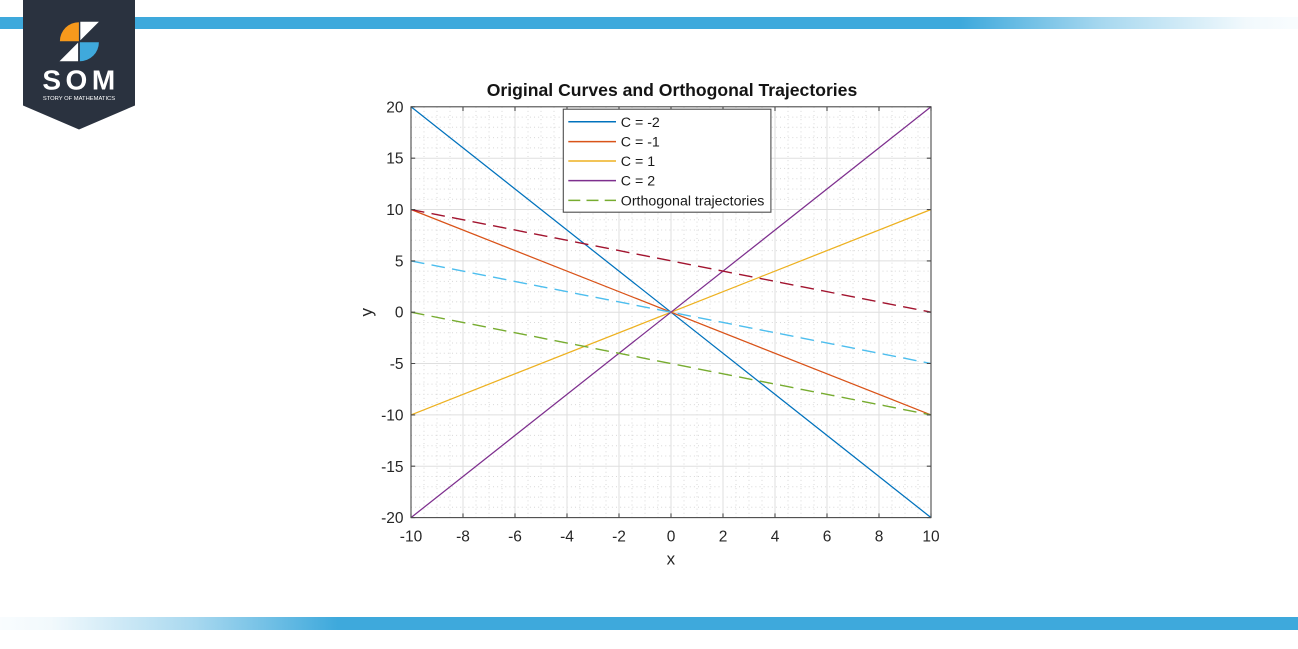 The width and height of the screenshot is (1298, 649). Describe the element at coordinates (463, 536) in the screenshot. I see `svg-text: -8` at that location.